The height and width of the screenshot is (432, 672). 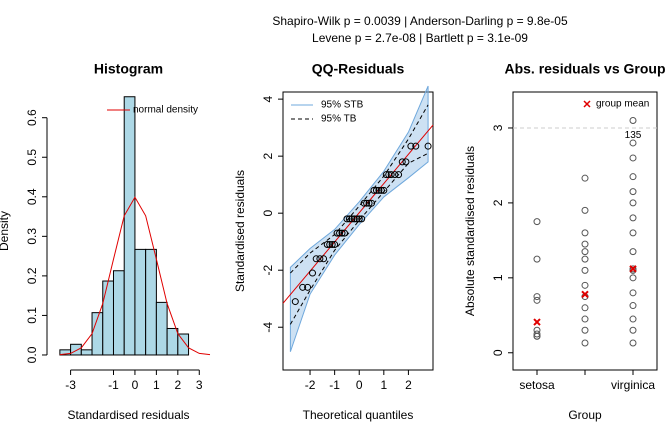 What do you see at coordinates (498, 277) in the screenshot?
I see `y-tick-label: 1` at bounding box center [498, 277].